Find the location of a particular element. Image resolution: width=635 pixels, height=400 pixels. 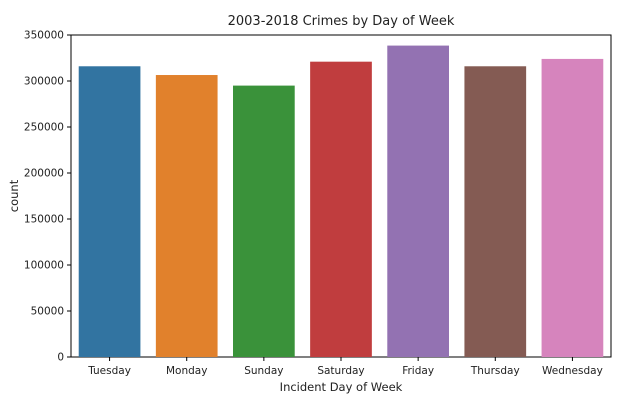

x-tick-label: Monday is located at coordinates (186, 371).